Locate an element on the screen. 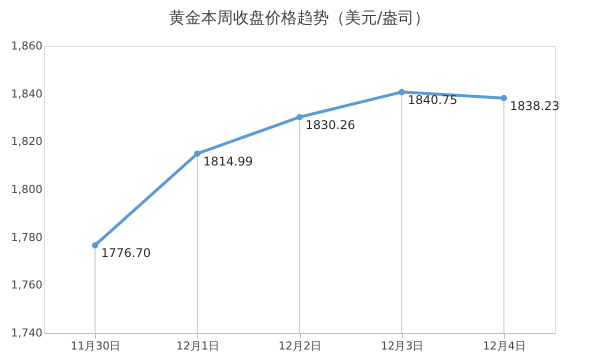 The image size is (600, 361). x-tick-label: 12月3日 is located at coordinates (402, 346).